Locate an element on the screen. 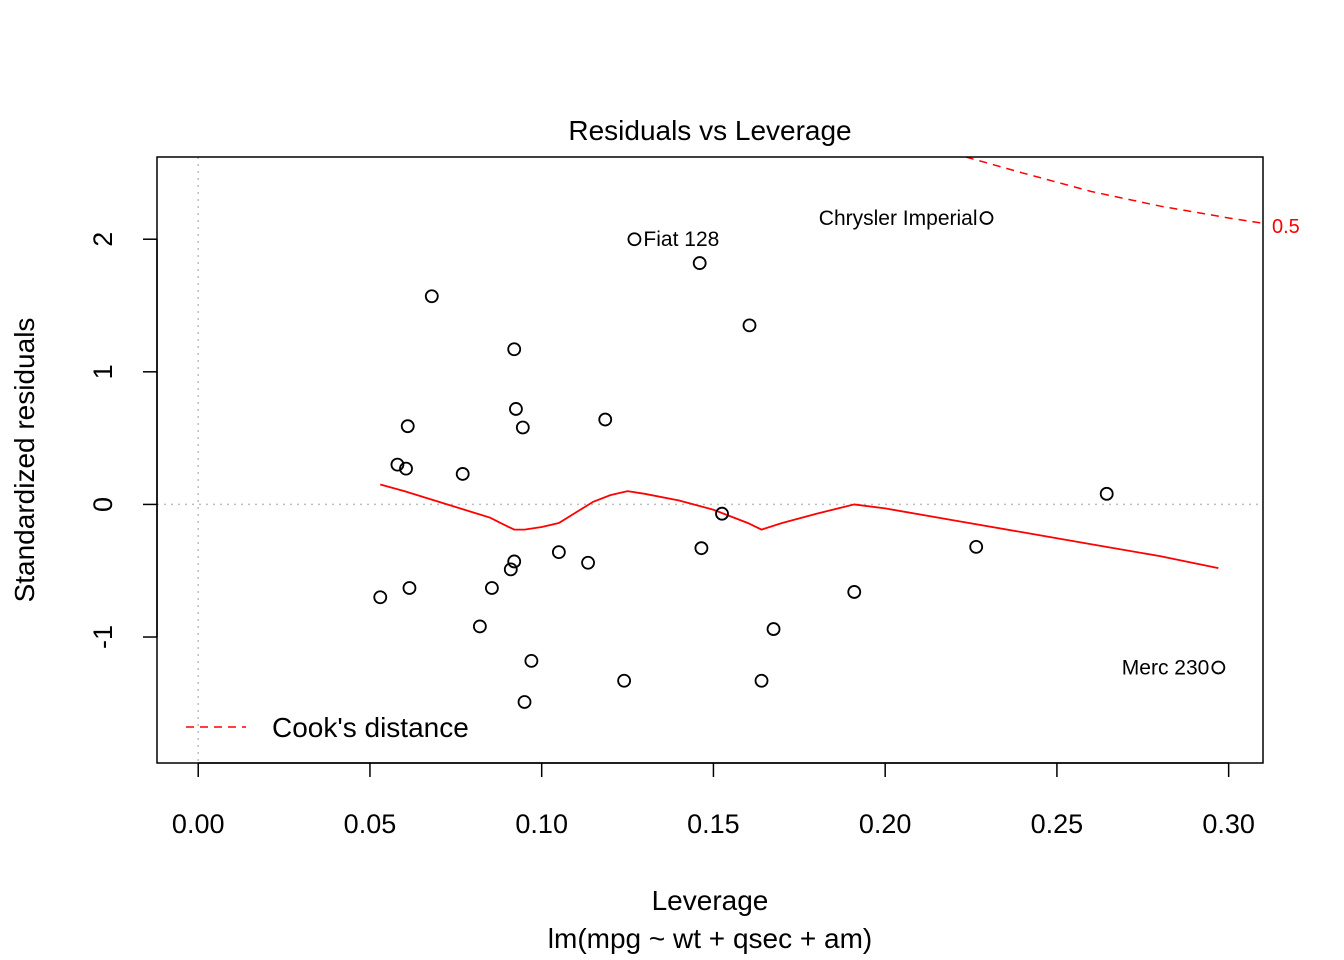 This screenshot has width=1344, height=960. y-tick-label: -1 is located at coordinates (103, 637).